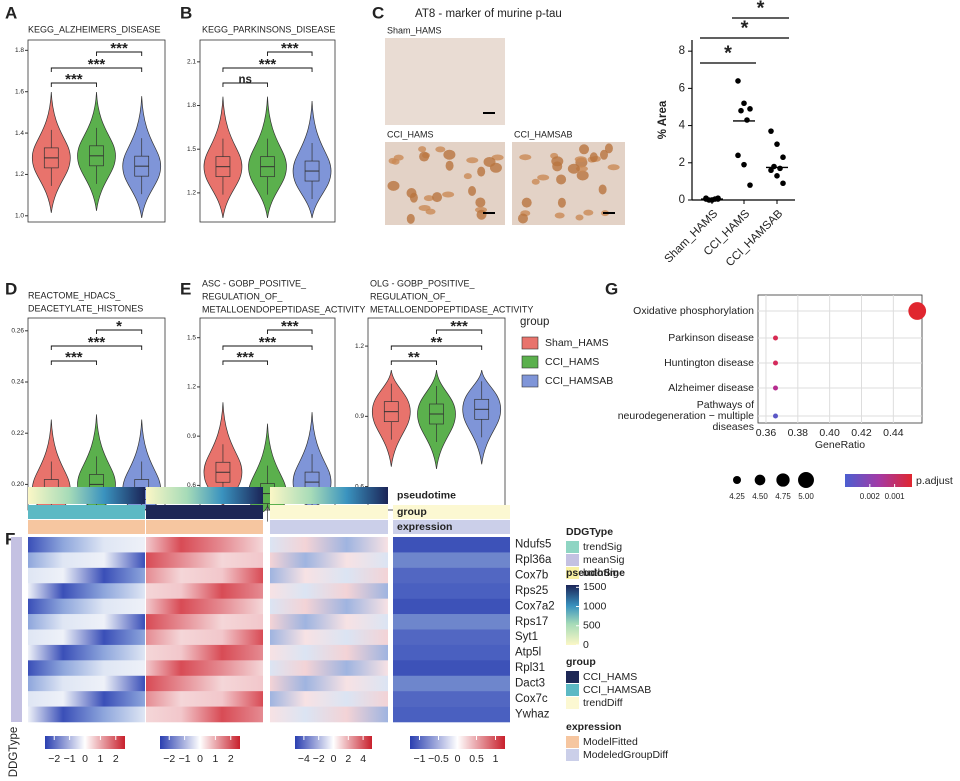 The image size is (960, 781). Describe the element at coordinates (682, 51) in the screenshot. I see `y-tick-label: 8` at that location.